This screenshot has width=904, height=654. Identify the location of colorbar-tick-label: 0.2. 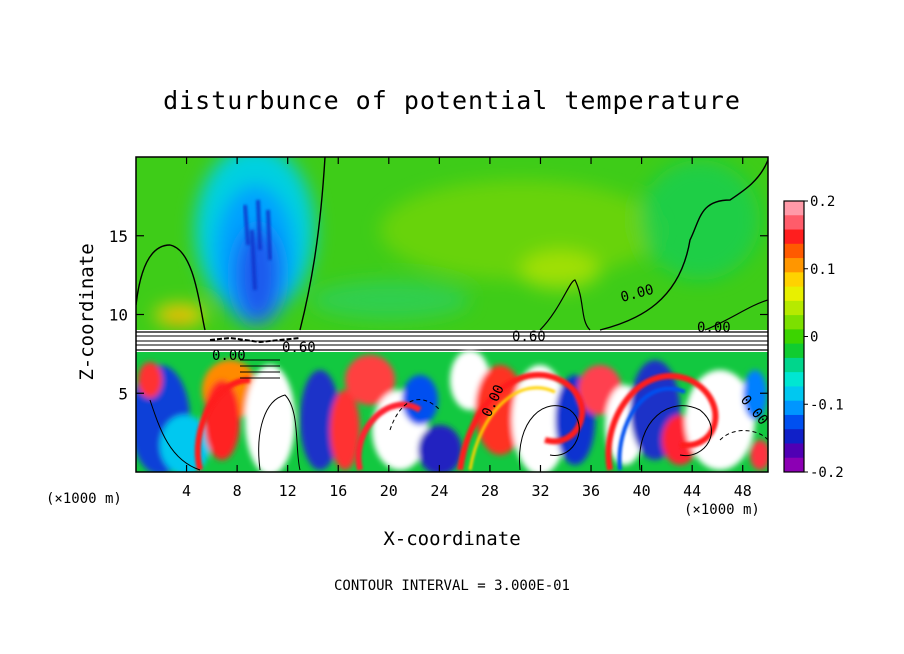
(822, 202).